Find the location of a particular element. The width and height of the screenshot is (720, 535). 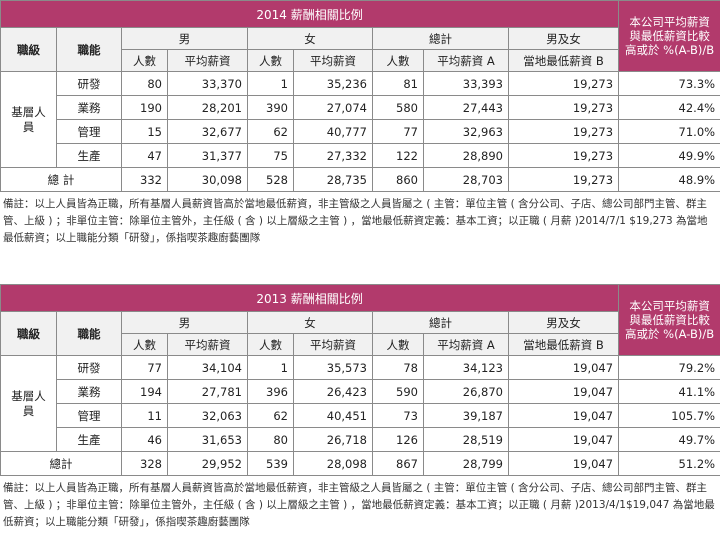

male-header: 男 is located at coordinates (184, 322).